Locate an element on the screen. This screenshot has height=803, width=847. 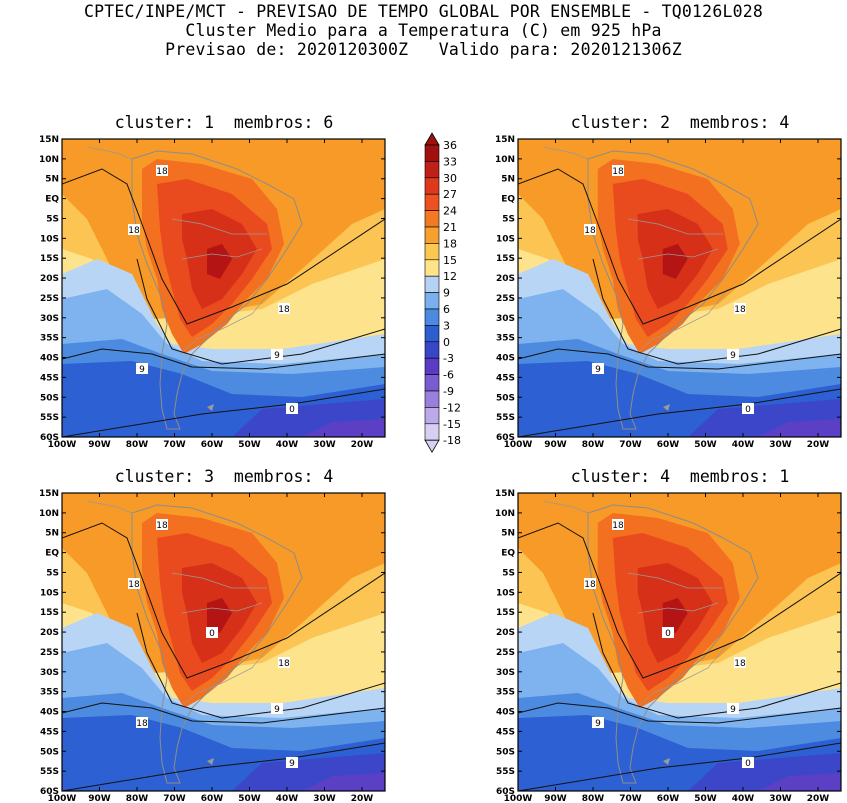
colorbar-label-17: -15 is located at coordinates (452, 424).